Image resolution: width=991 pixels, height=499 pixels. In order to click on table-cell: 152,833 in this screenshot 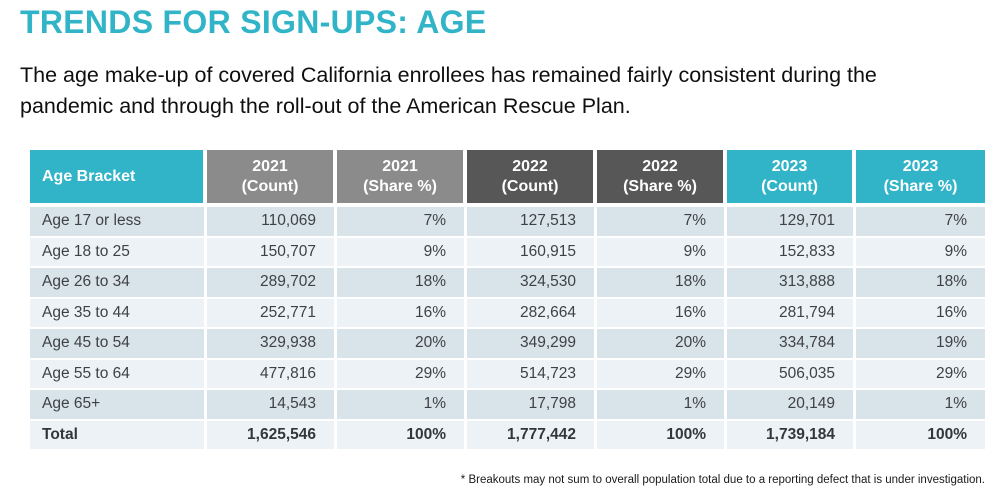, I will do `click(791, 252)`.